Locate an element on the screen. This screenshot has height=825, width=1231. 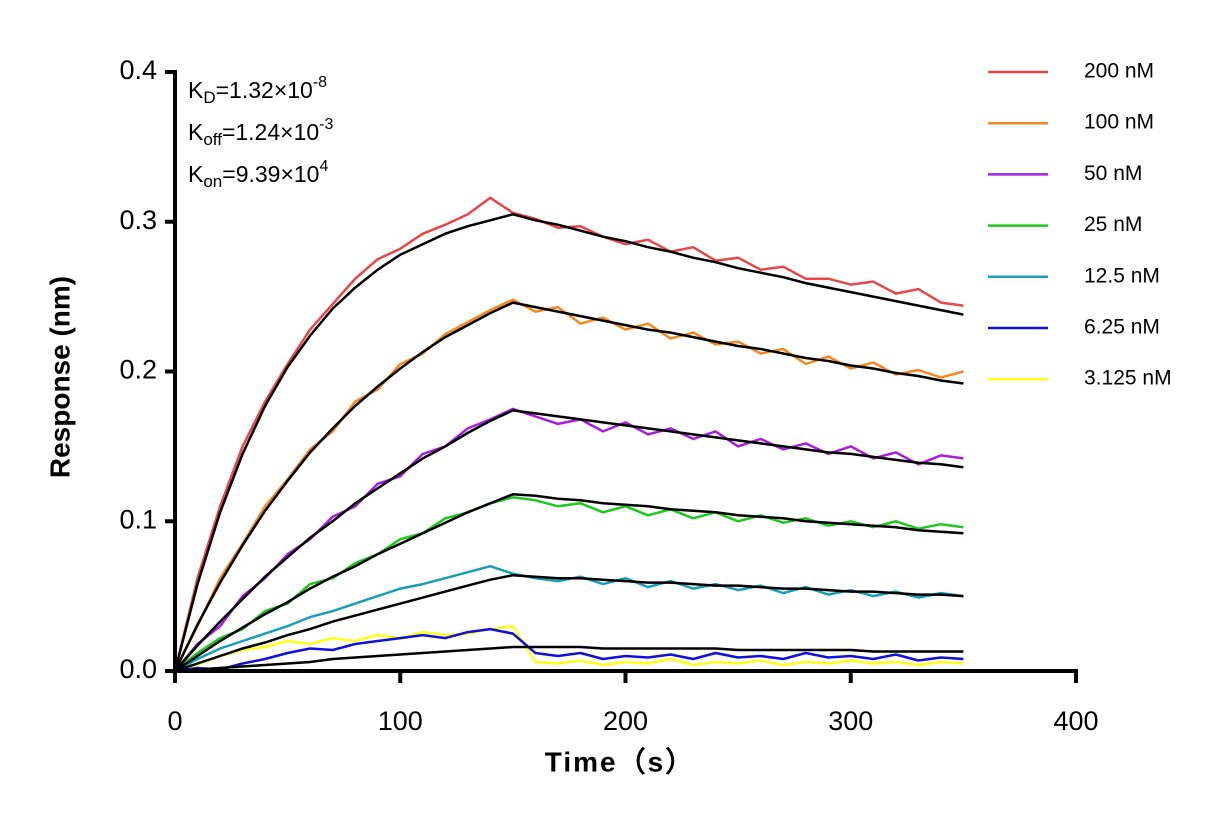
annotation-superscript: 4 is located at coordinates (323, 166).